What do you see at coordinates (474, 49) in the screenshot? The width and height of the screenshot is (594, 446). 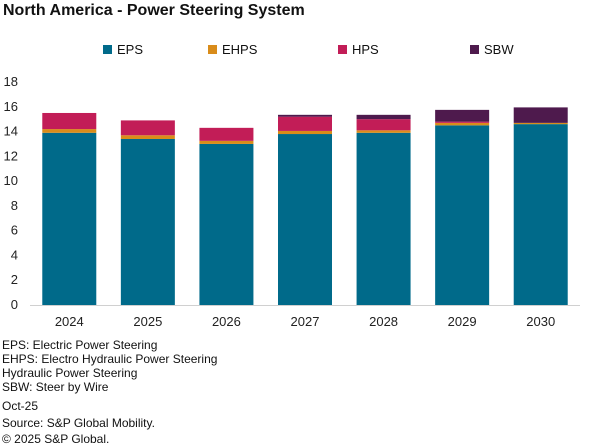 I see `legend-swatch-sbw` at bounding box center [474, 49].